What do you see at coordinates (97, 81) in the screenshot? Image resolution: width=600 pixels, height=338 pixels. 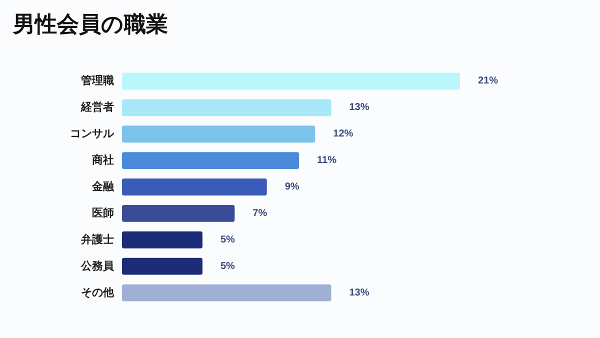 I see `y-tick-label: 管理職` at bounding box center [97, 81].